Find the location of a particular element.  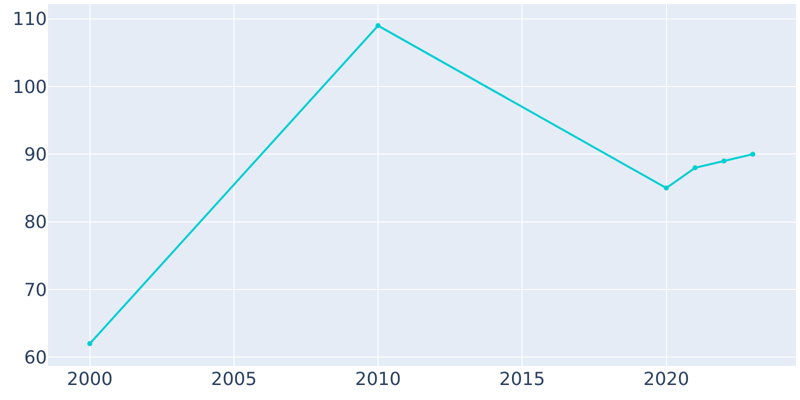

x-tick-label: 2000 is located at coordinates (89, 379).